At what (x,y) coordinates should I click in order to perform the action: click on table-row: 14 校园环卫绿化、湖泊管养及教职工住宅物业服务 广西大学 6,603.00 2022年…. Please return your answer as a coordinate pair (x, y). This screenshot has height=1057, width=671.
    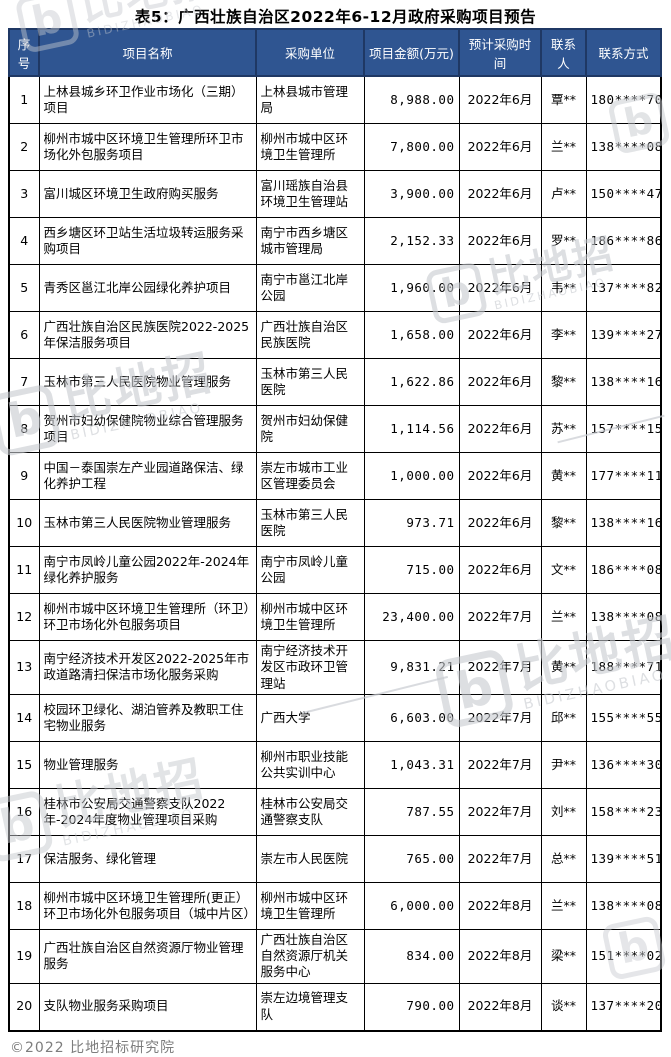
    Looking at the image, I should click on (335, 717).